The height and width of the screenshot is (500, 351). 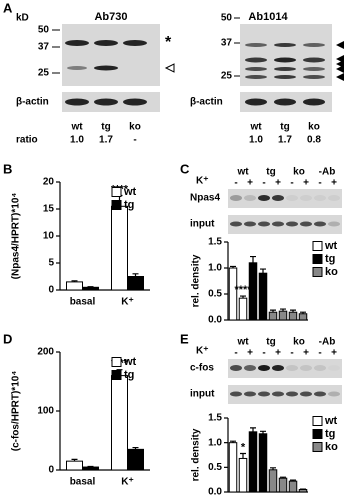 I want to click on band-symbol: *, so click(x=168, y=42).